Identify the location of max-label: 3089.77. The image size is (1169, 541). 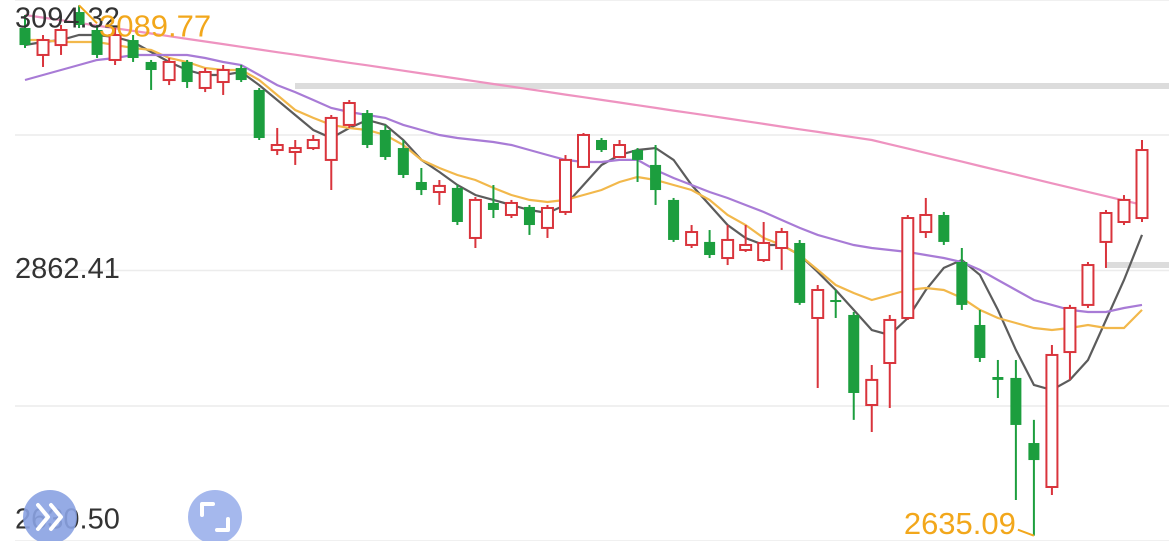
(155, 25).